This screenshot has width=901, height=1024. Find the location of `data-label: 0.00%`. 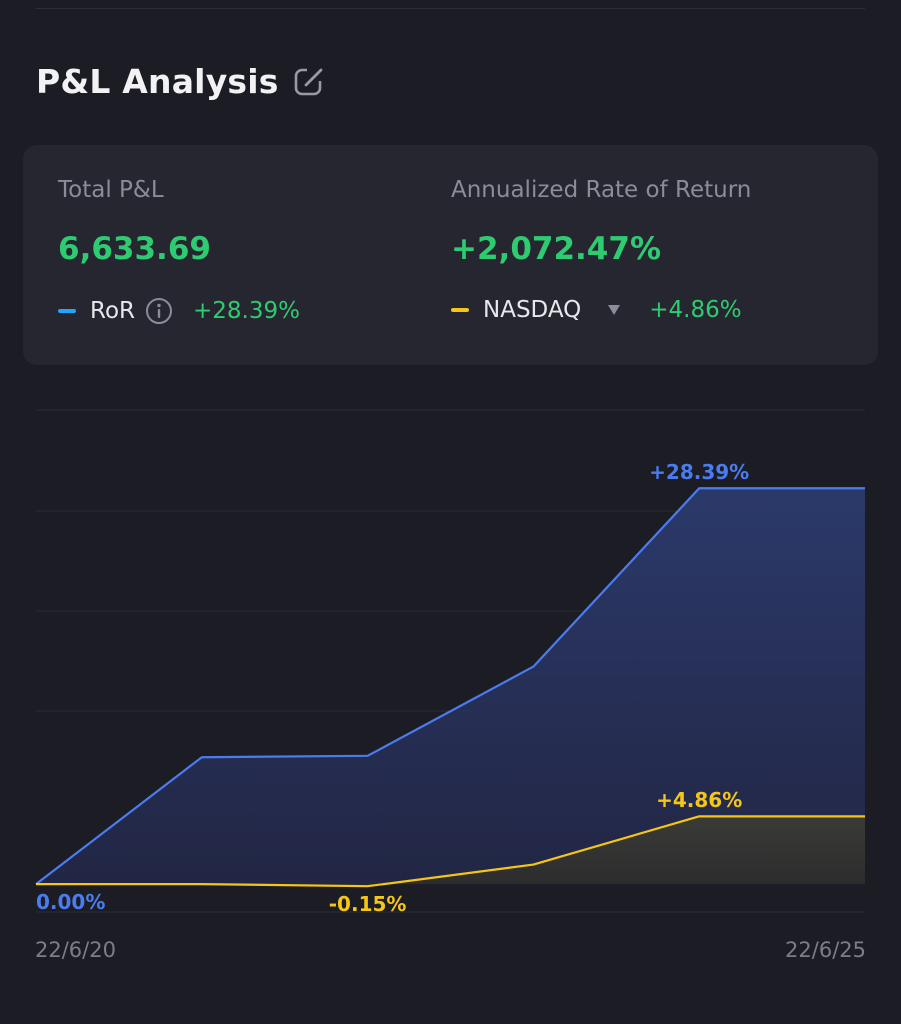

data-label: 0.00% is located at coordinates (71, 902).